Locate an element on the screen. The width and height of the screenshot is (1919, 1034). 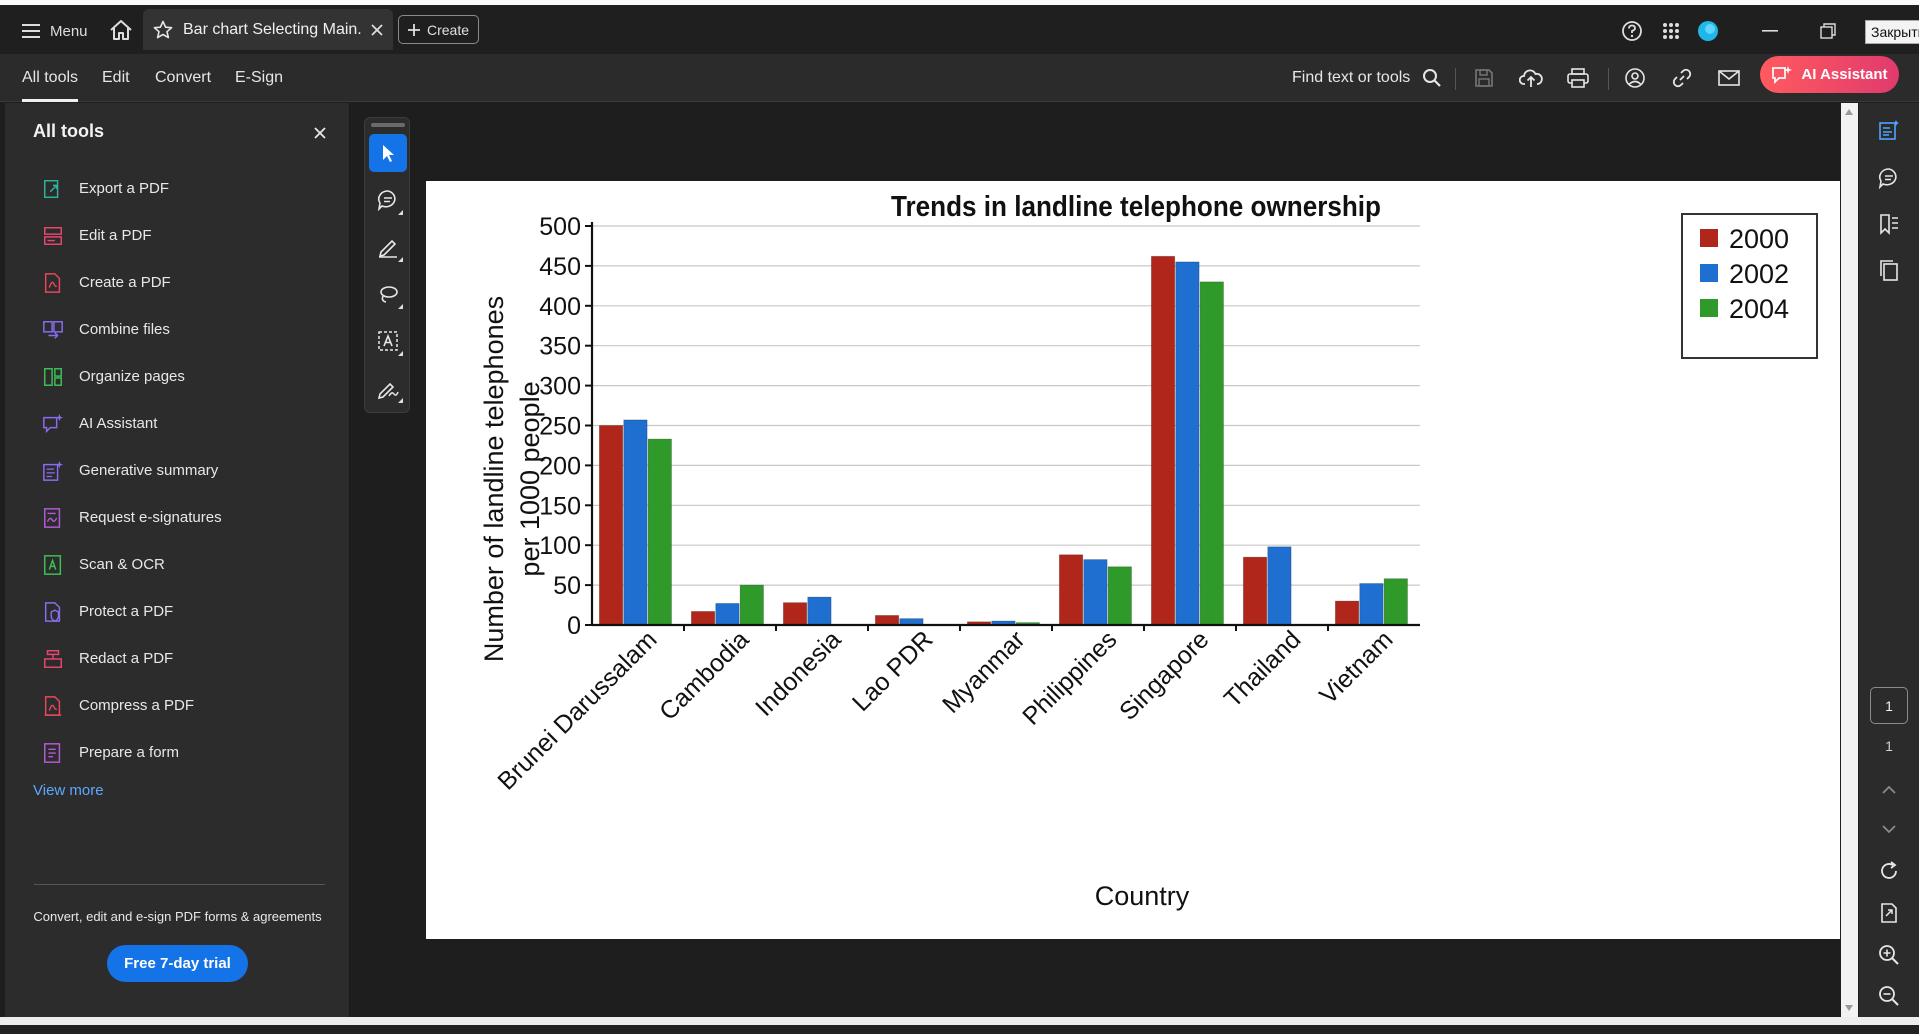
comment-tool-button is located at coordinates (388, 200).